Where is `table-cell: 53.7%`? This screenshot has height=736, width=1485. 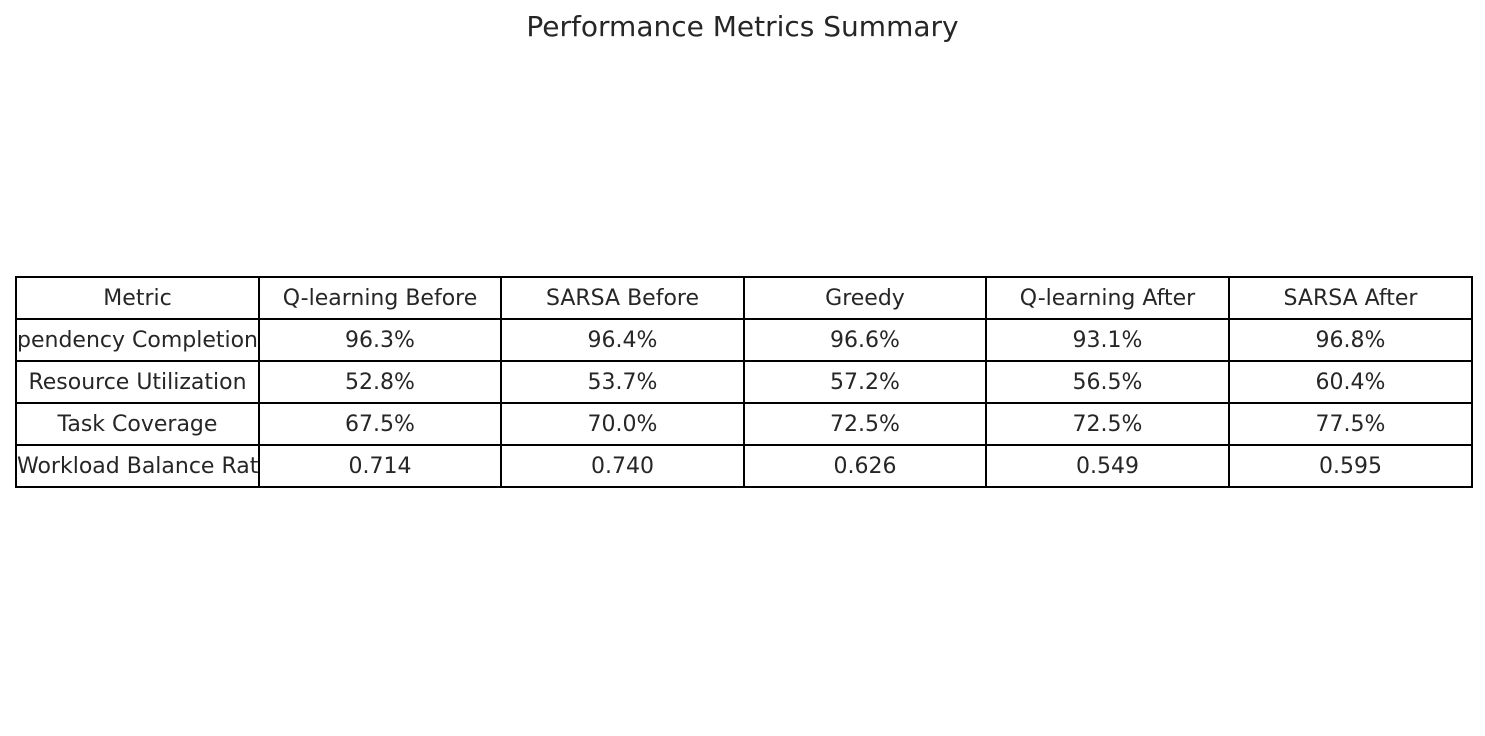
table-cell: 53.7% is located at coordinates (622, 382).